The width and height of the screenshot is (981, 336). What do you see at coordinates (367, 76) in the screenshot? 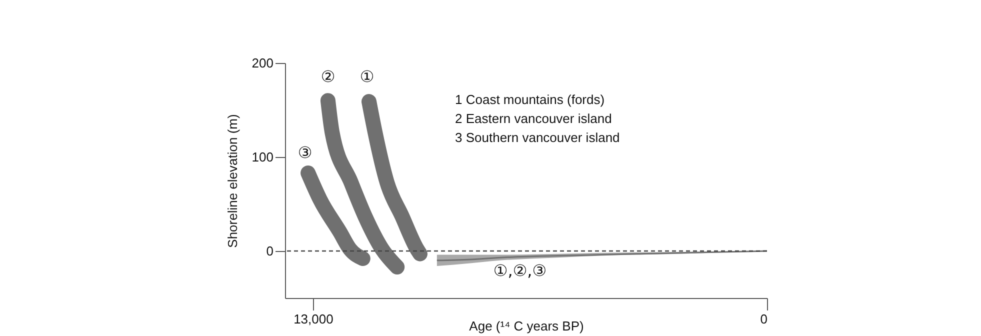
I see `annotation: ①` at bounding box center [367, 76].